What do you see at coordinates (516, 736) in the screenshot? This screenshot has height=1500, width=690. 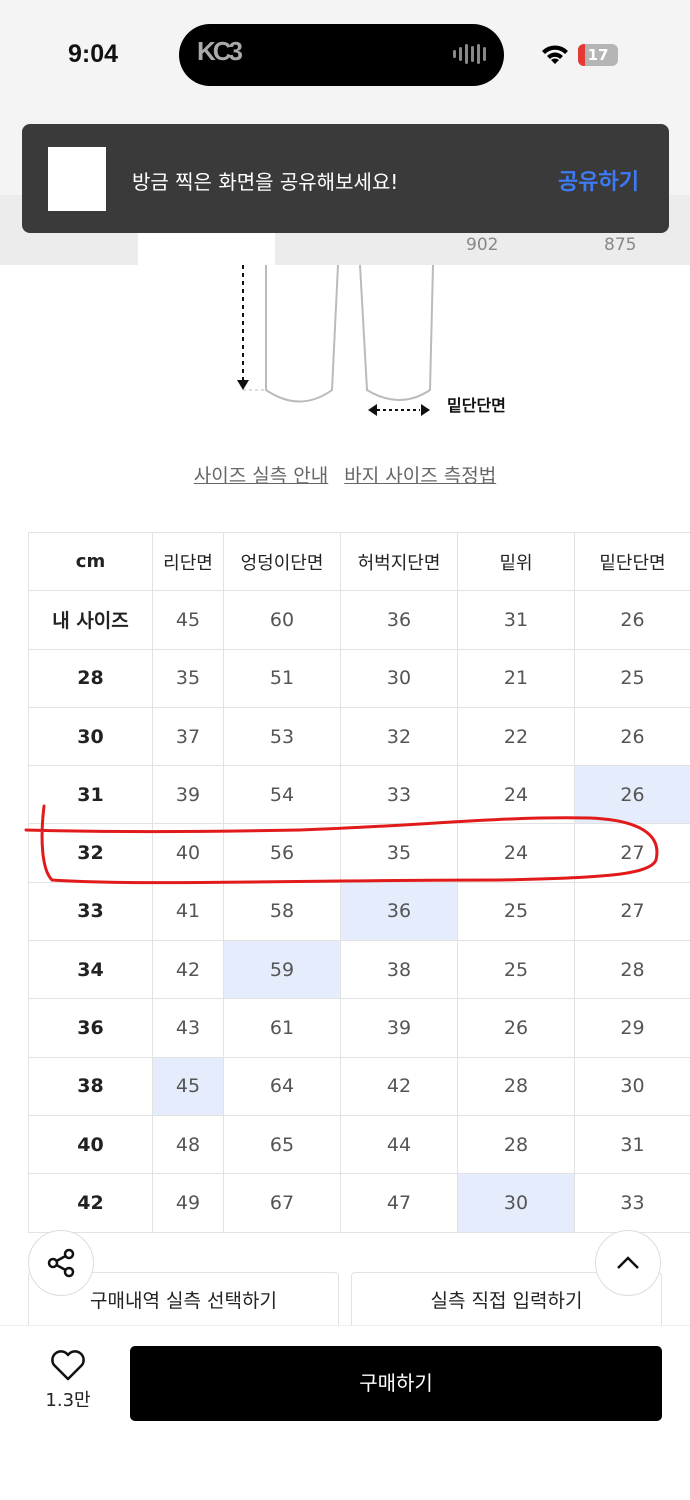 I see `table-cell: 22` at bounding box center [516, 736].